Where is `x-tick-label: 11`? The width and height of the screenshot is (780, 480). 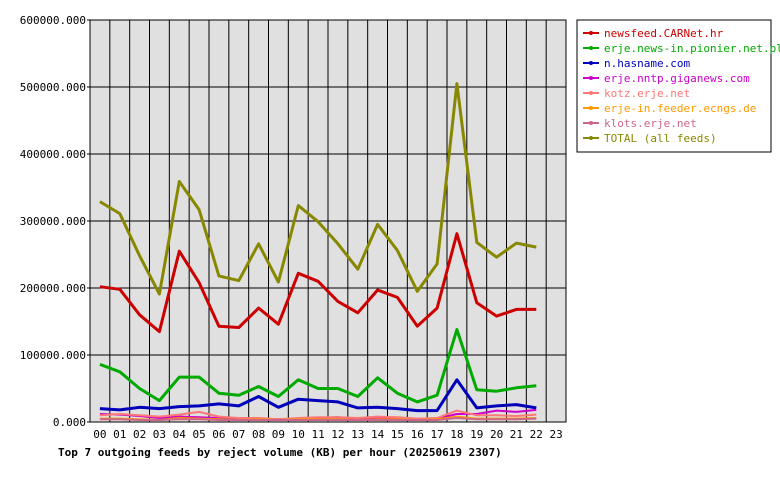 x-tick-label: 11 is located at coordinates (317, 434).